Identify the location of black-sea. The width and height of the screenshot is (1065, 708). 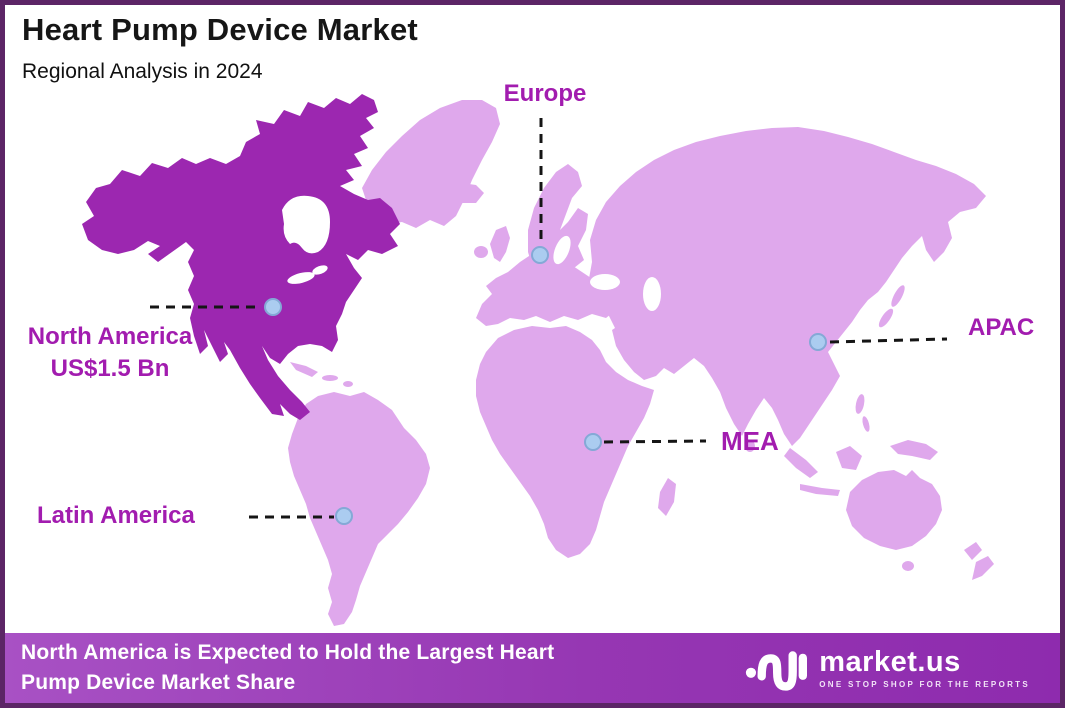
(605, 282).